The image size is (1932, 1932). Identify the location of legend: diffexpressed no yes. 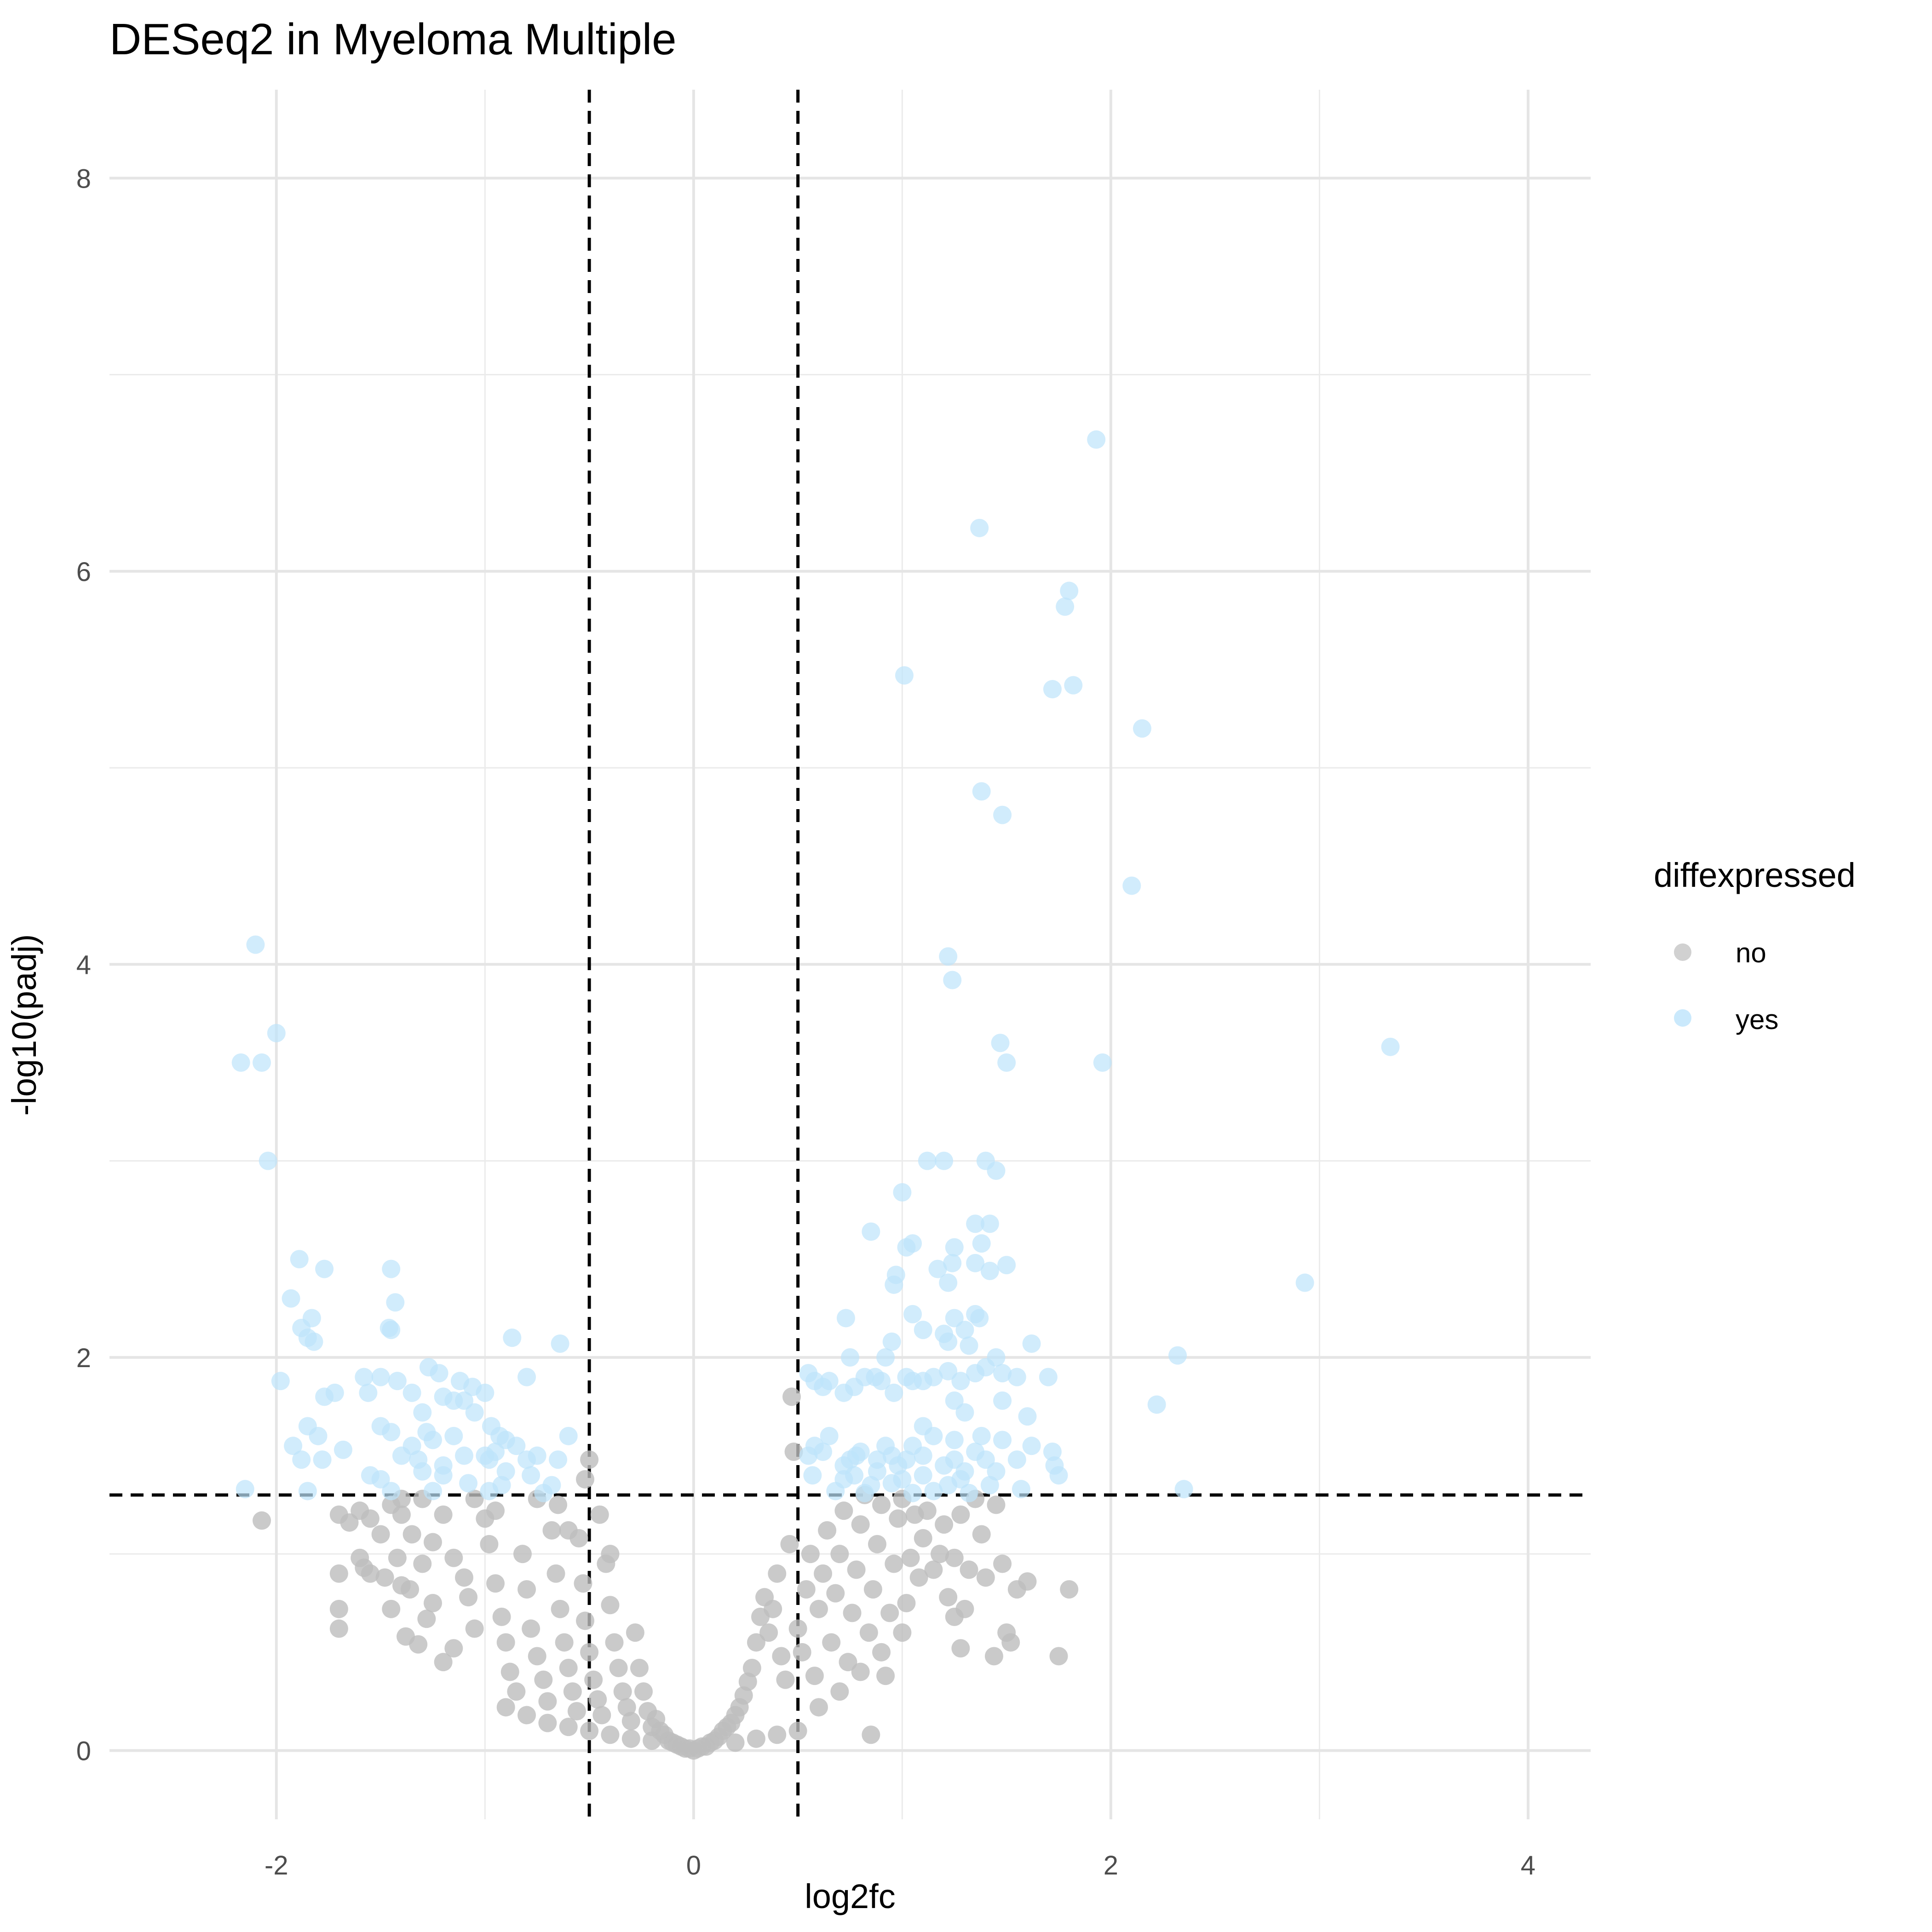
(1755, 945).